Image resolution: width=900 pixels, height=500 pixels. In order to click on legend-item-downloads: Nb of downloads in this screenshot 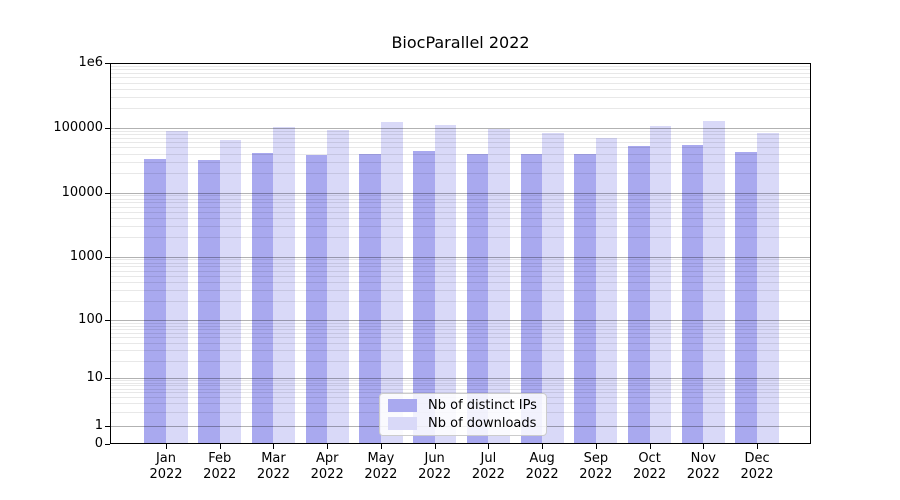, I will do `click(463, 423)`.